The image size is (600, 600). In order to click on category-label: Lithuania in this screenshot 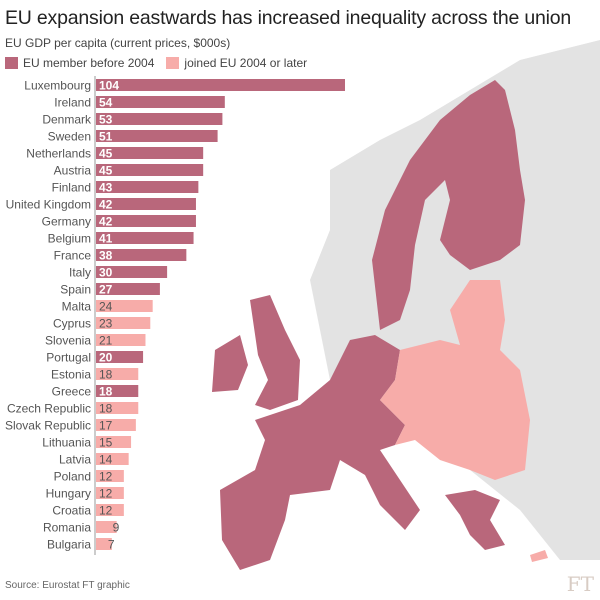, I will do `click(66, 443)`.